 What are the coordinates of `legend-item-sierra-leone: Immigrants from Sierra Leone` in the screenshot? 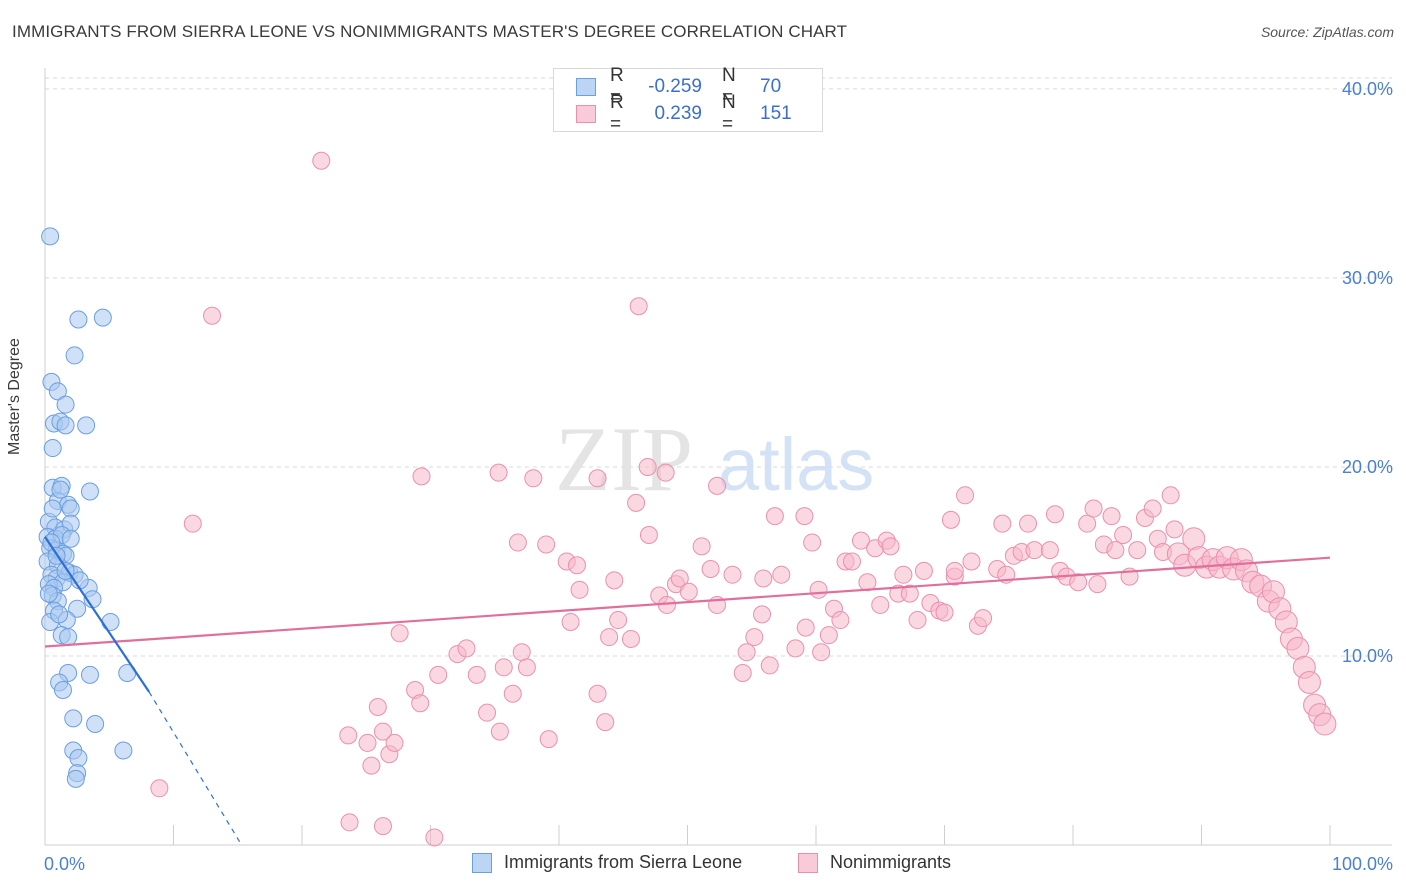 It's located at (607, 862).